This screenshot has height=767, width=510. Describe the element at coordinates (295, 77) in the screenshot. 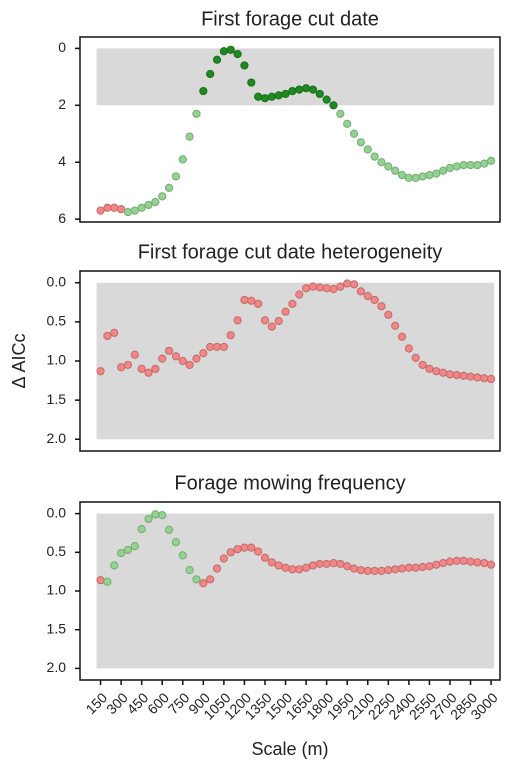

I see `shaded-band` at that location.